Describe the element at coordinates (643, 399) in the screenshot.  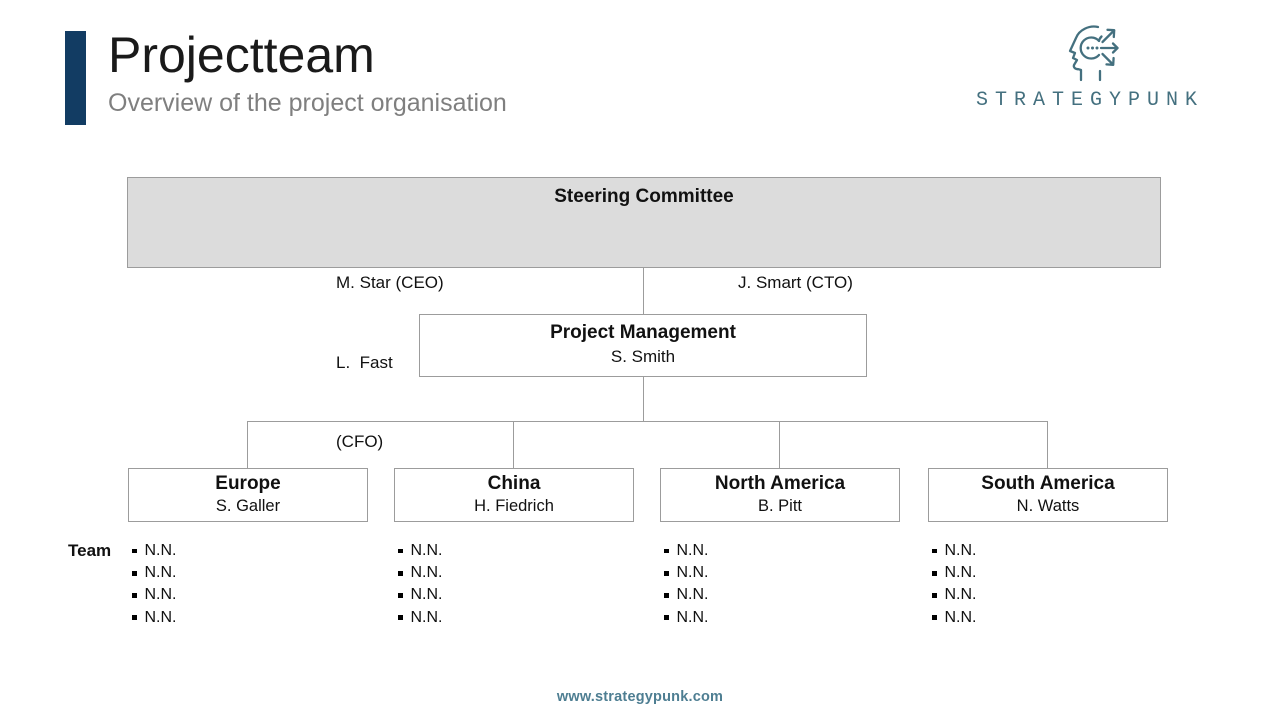
I see `connector-pm-to-branch` at that location.